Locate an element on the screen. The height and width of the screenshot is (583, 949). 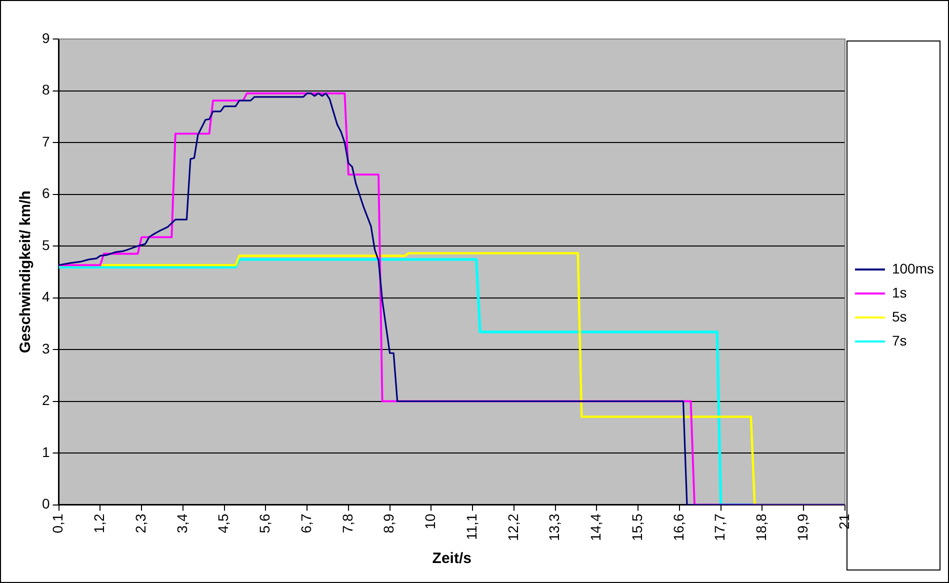
x-tick-label: 21 is located at coordinates (844, 522).